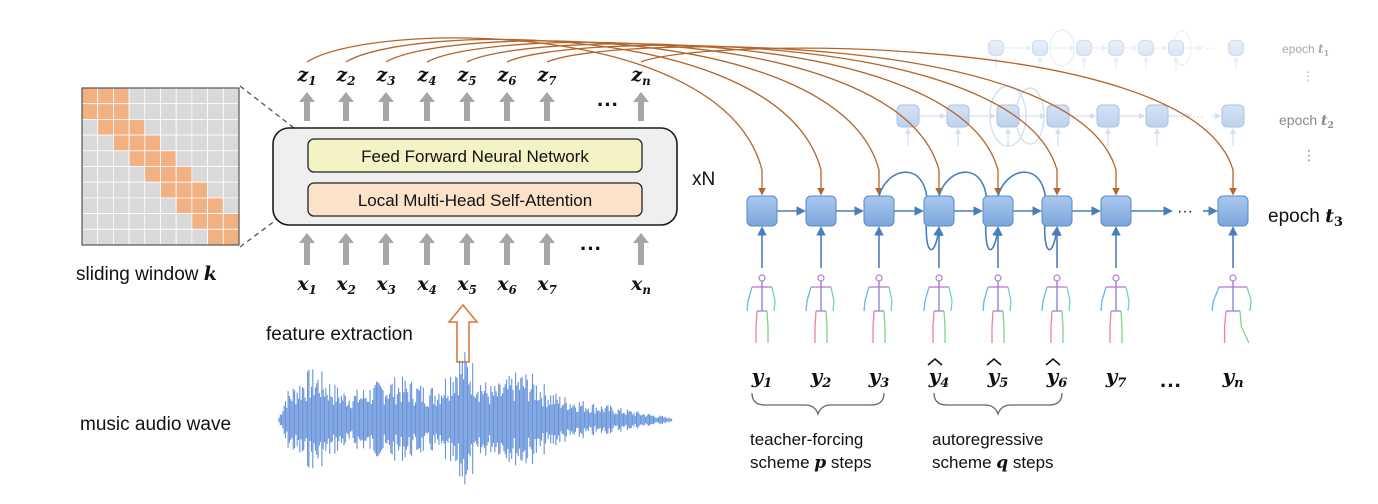  Describe the element at coordinates (988, 439) in the screenshot. I see `autoregressive-line1: autoregressive` at that location.